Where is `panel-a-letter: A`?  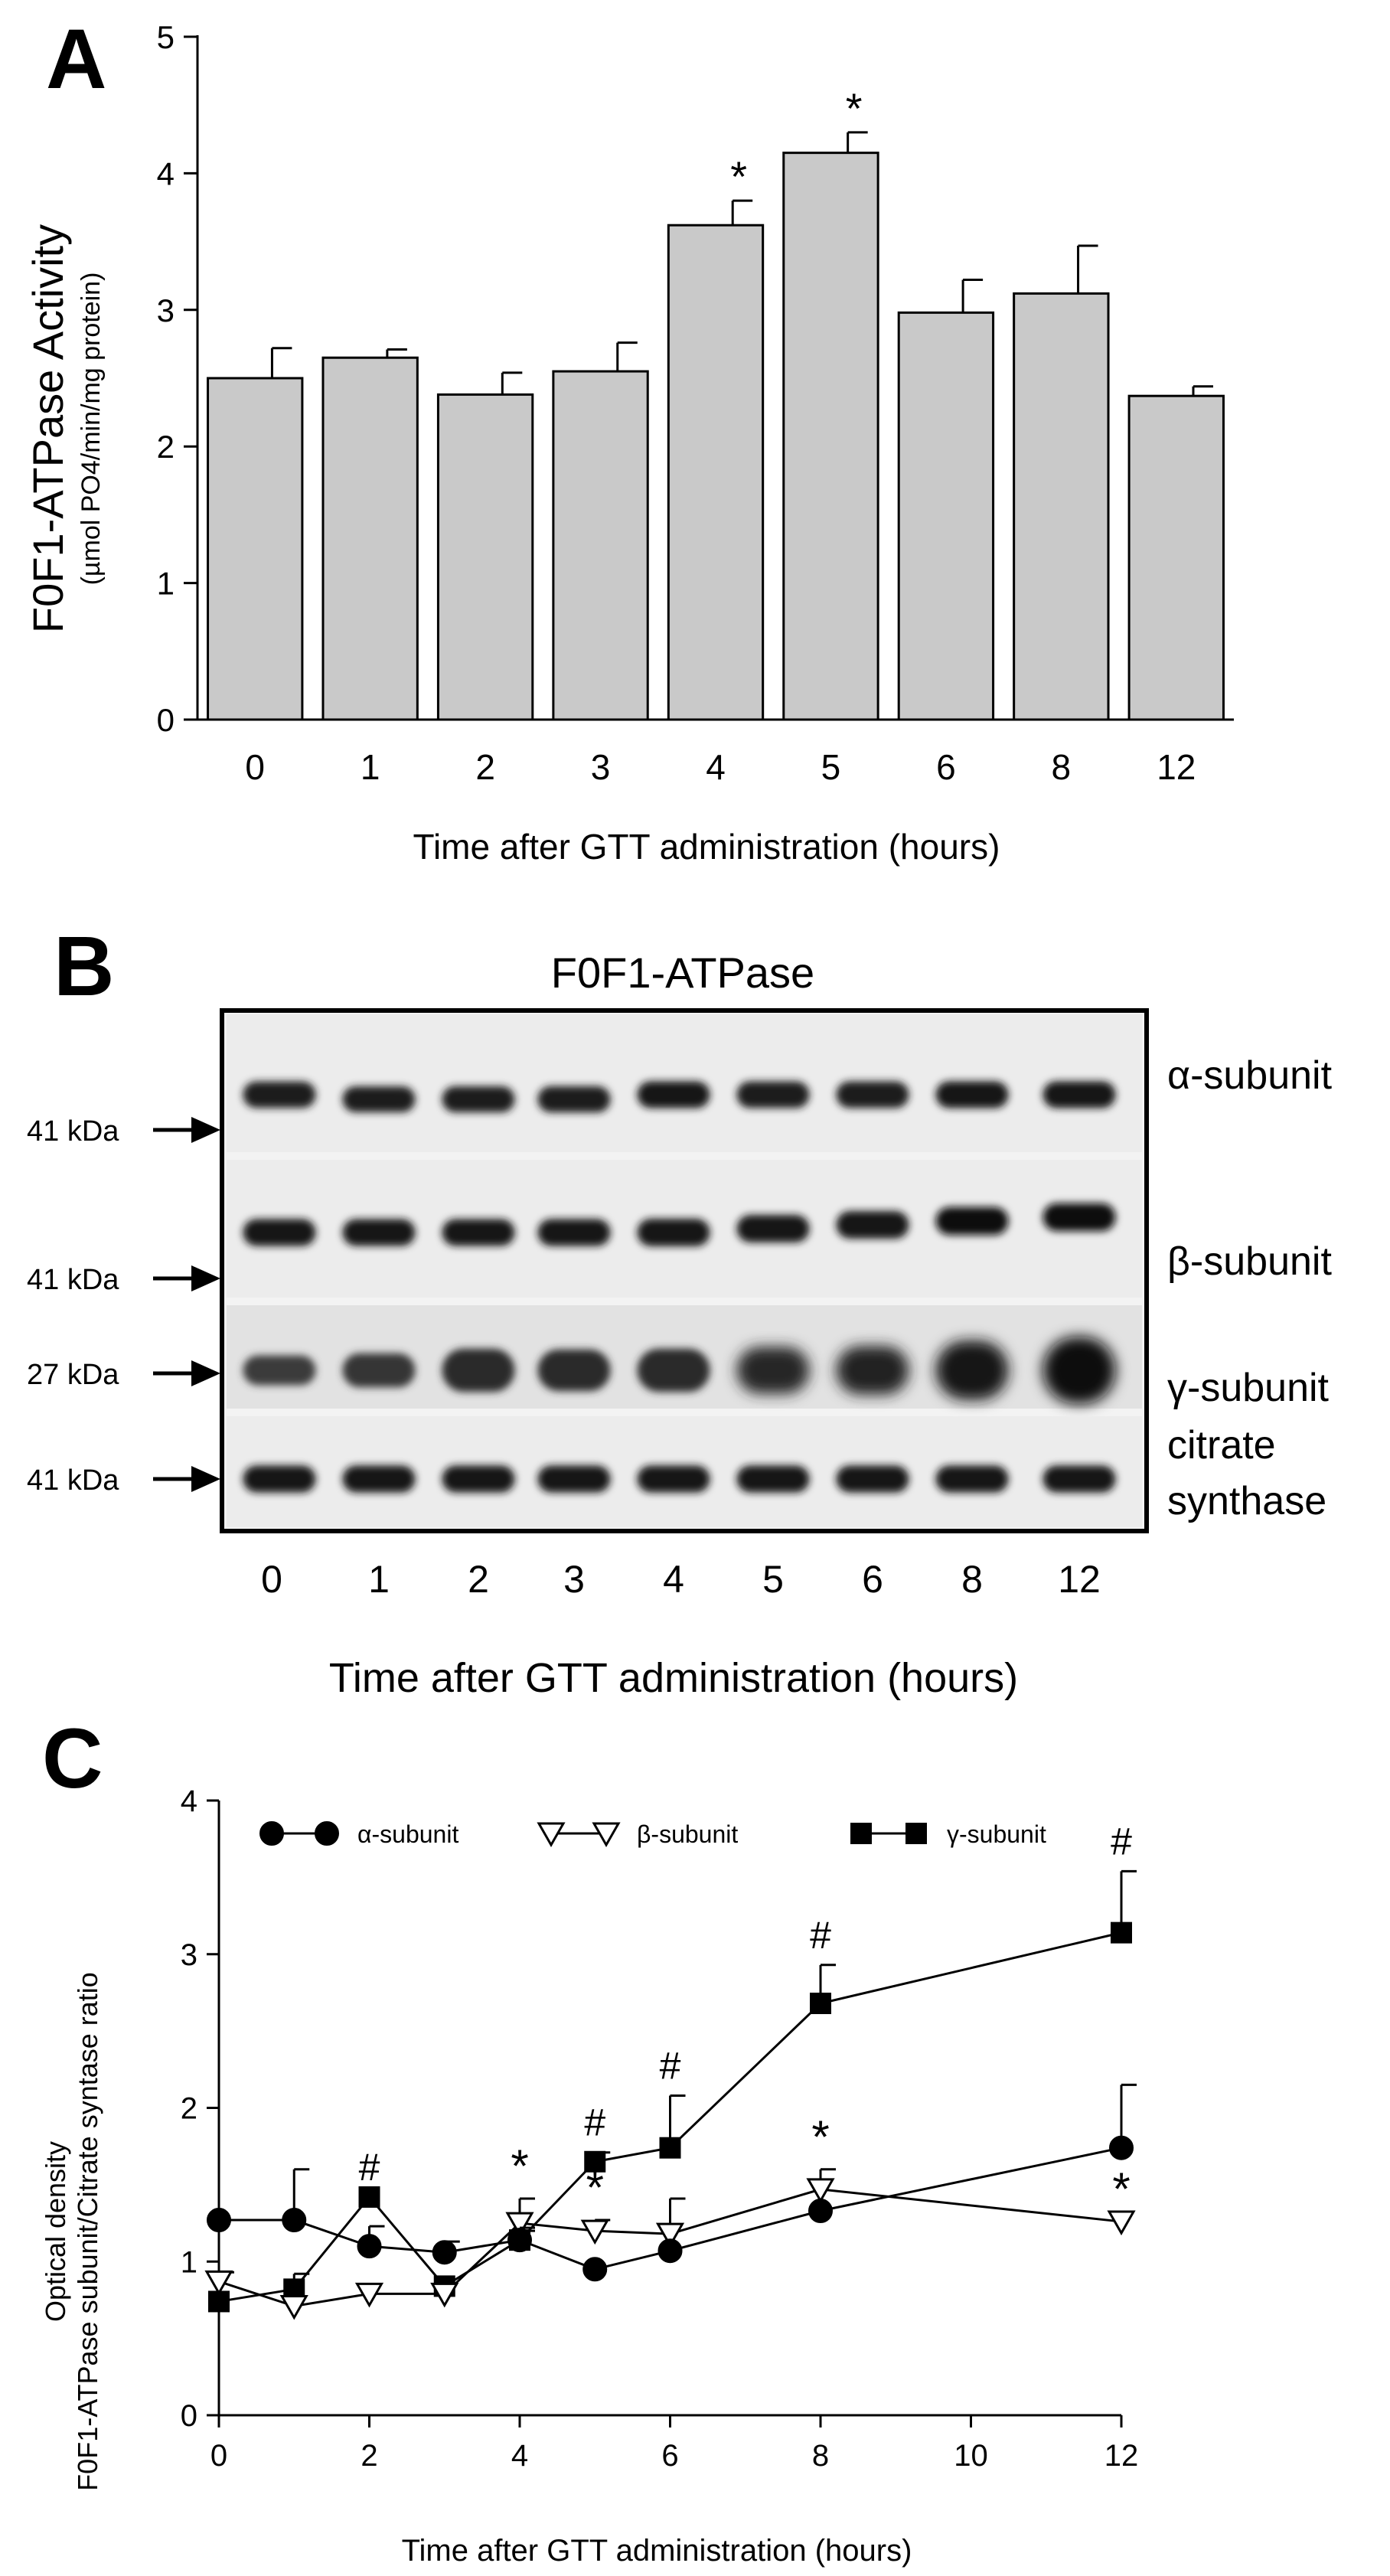 panel-a-letter: A is located at coordinates (76, 59).